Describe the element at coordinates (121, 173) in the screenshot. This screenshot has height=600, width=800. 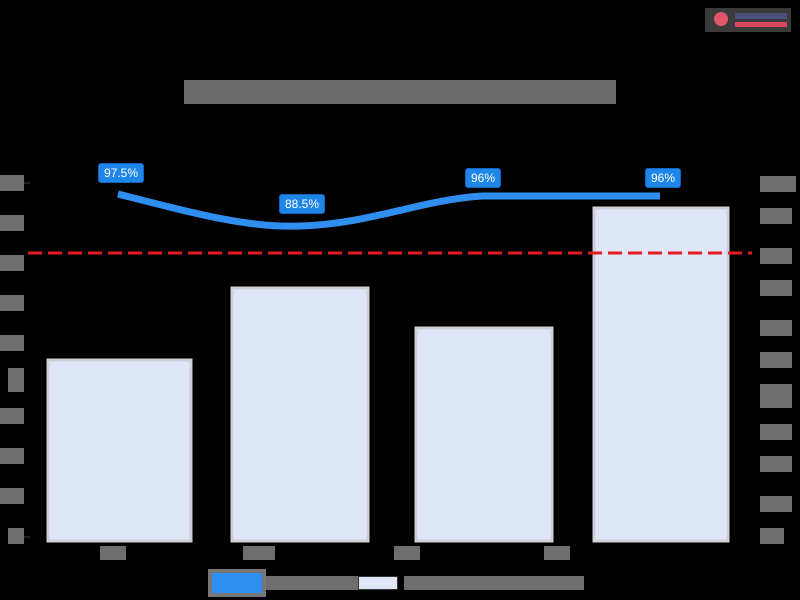
I see `data-label: 97.5%` at that location.